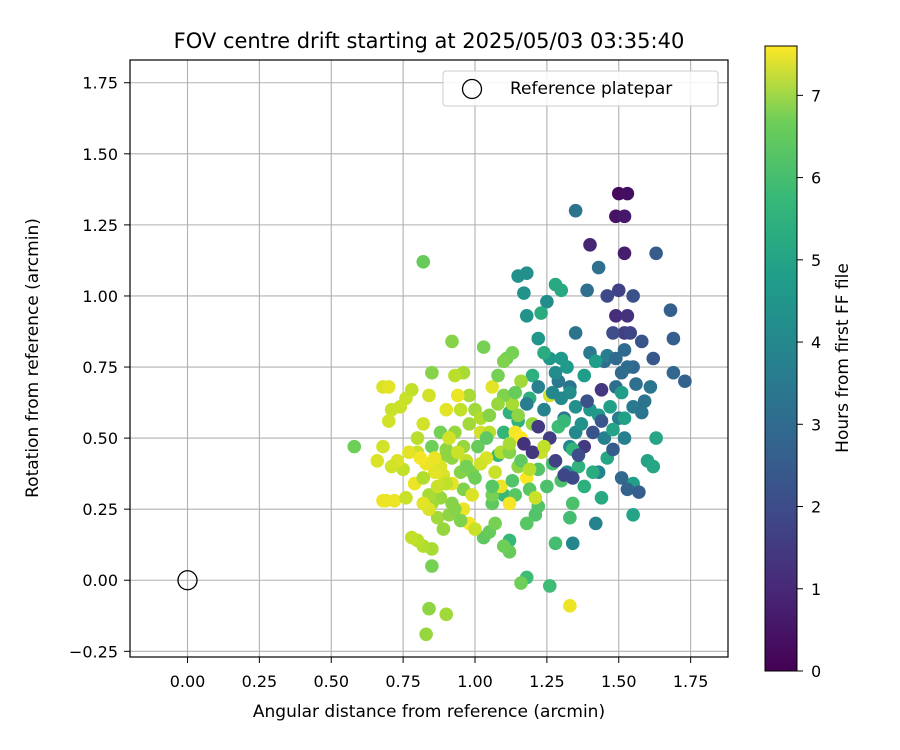 This screenshot has width=900, height=750. I want to click on reference-marker, so click(187, 580).